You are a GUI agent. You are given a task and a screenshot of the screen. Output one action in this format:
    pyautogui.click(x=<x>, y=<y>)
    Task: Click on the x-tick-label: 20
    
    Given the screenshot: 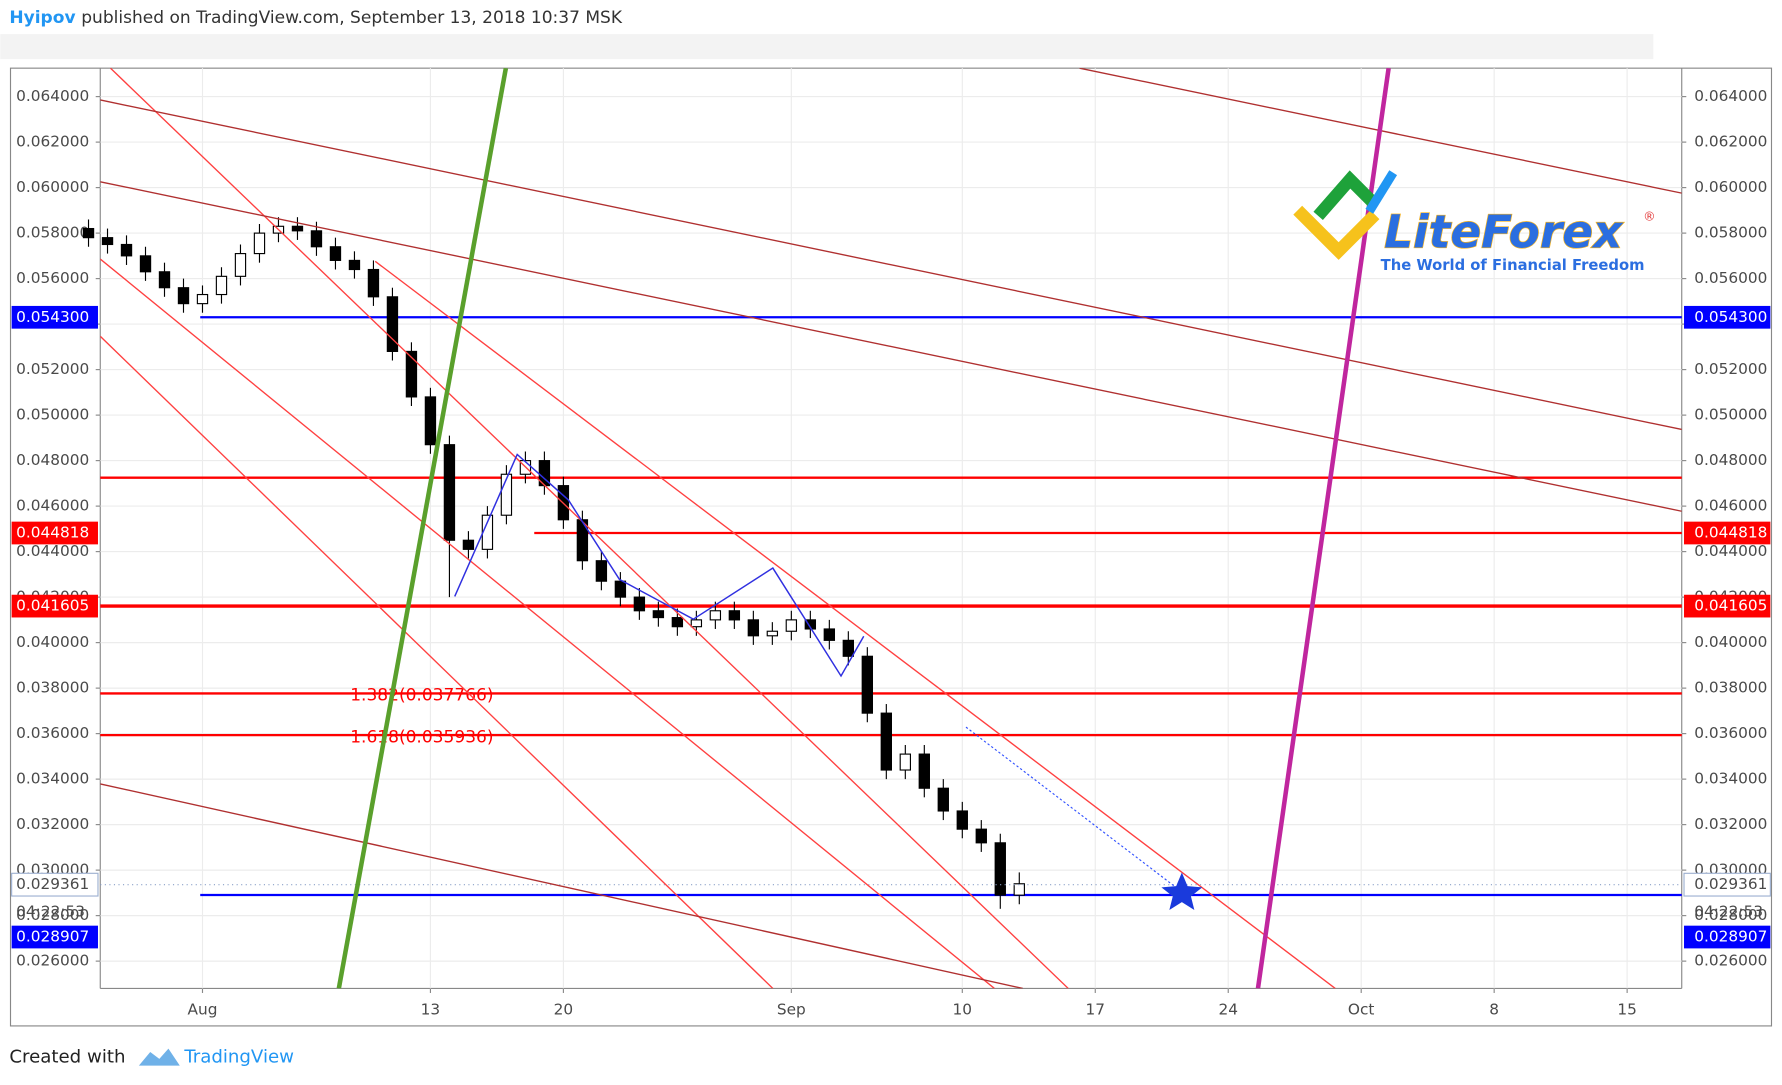 What is the action you would take?
    pyautogui.click(x=564, y=1010)
    